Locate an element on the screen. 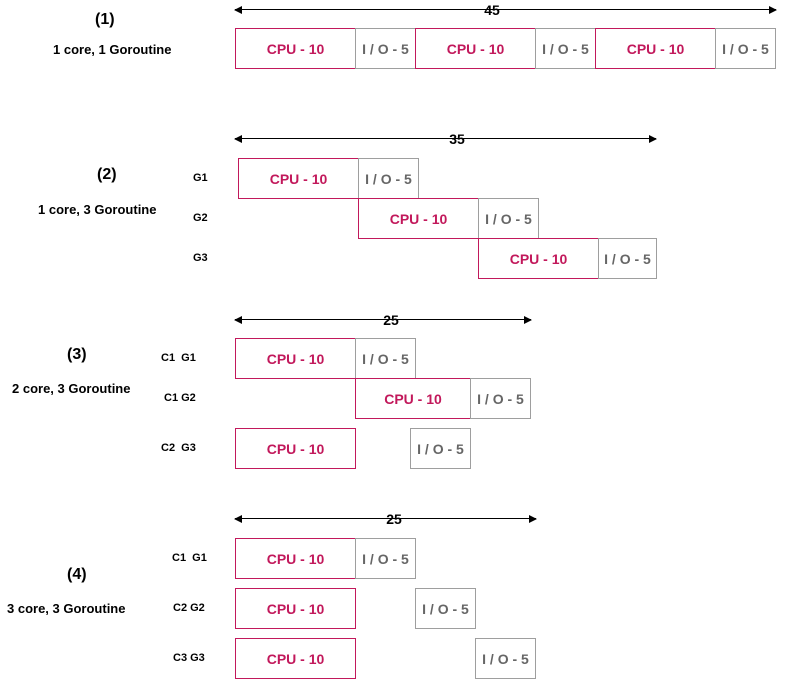 This screenshot has width=786, height=679. row-label: C3 G3 is located at coordinates (189, 658).